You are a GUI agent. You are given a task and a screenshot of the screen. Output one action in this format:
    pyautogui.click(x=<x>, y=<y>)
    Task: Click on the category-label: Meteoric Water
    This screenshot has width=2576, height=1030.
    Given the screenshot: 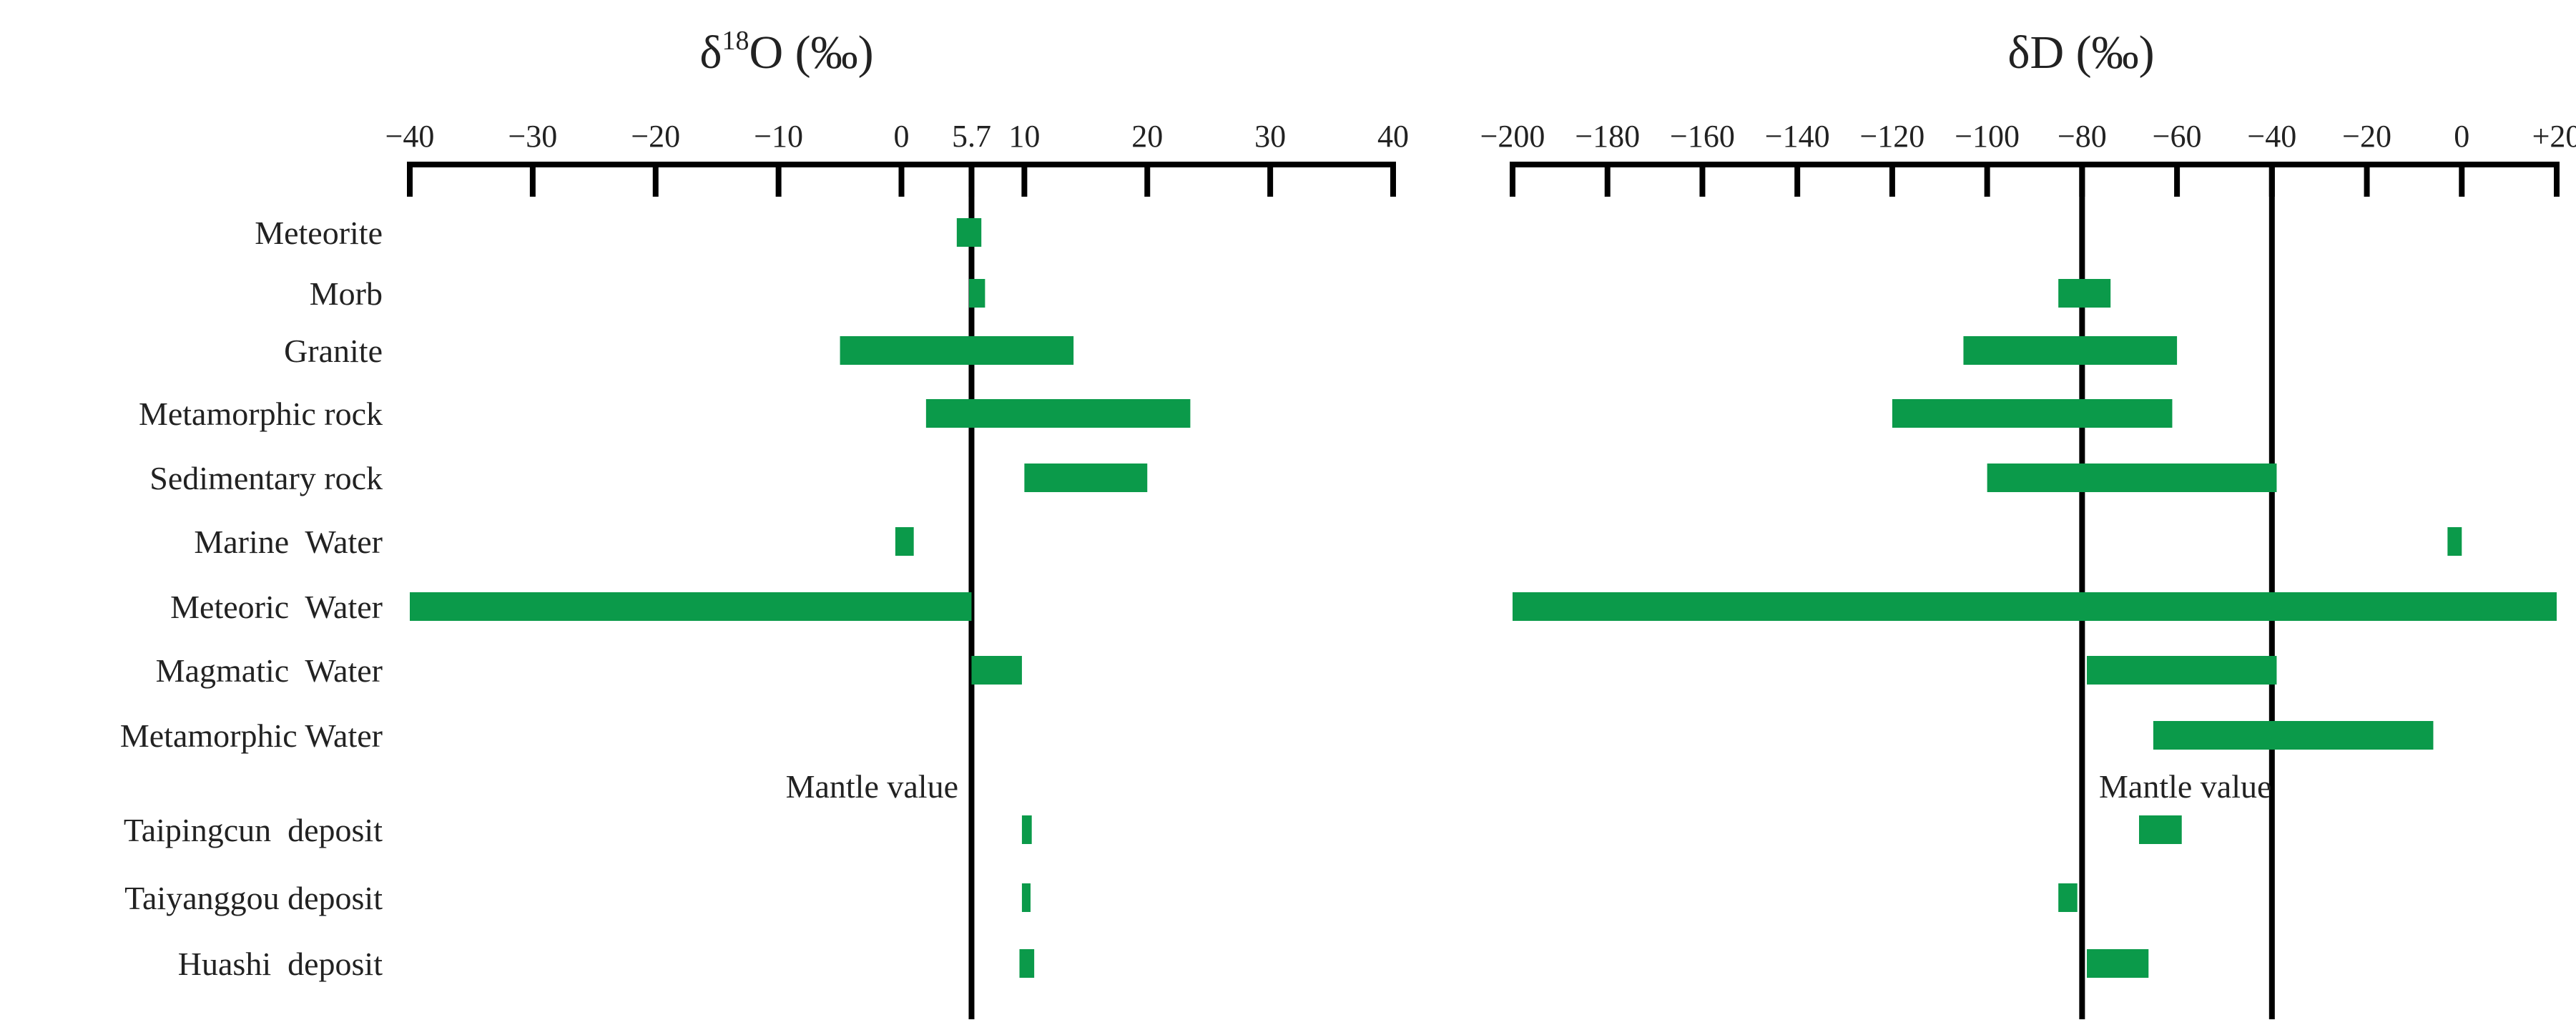 What is the action you would take?
    pyautogui.click(x=277, y=607)
    